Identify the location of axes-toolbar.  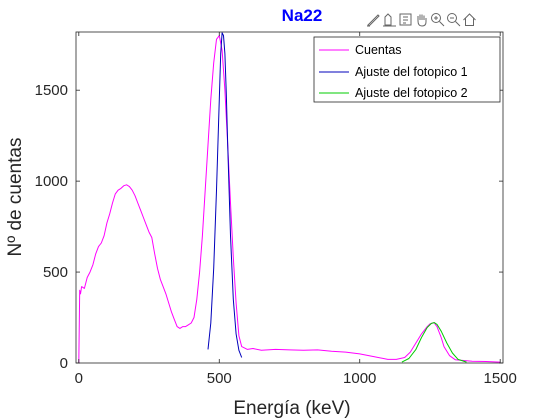
(421, 19).